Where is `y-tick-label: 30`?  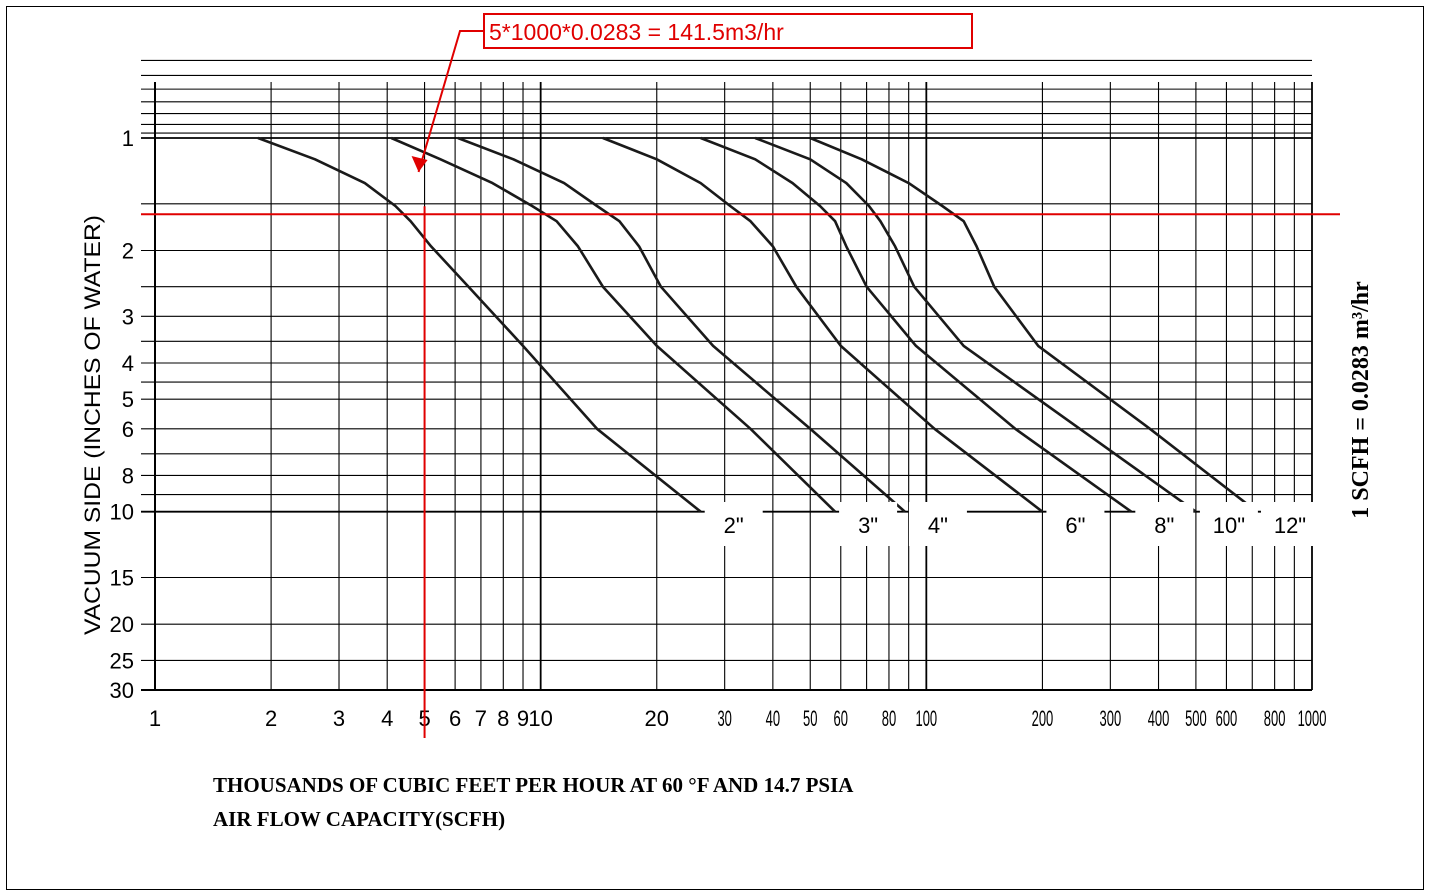 y-tick-label: 30 is located at coordinates (122, 690).